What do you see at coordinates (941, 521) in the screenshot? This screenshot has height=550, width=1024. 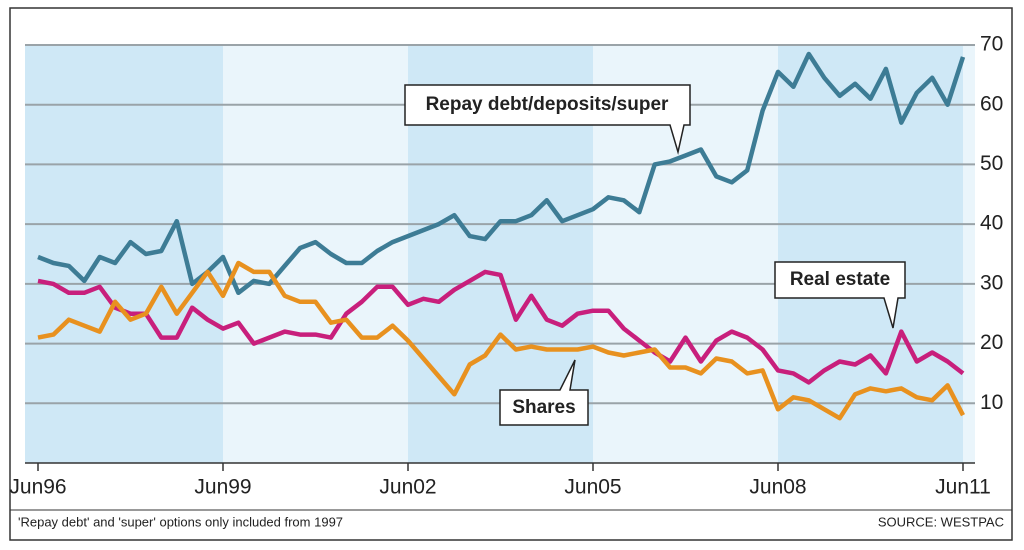 I see `source: SOURCE: WESTPAC` at bounding box center [941, 521].